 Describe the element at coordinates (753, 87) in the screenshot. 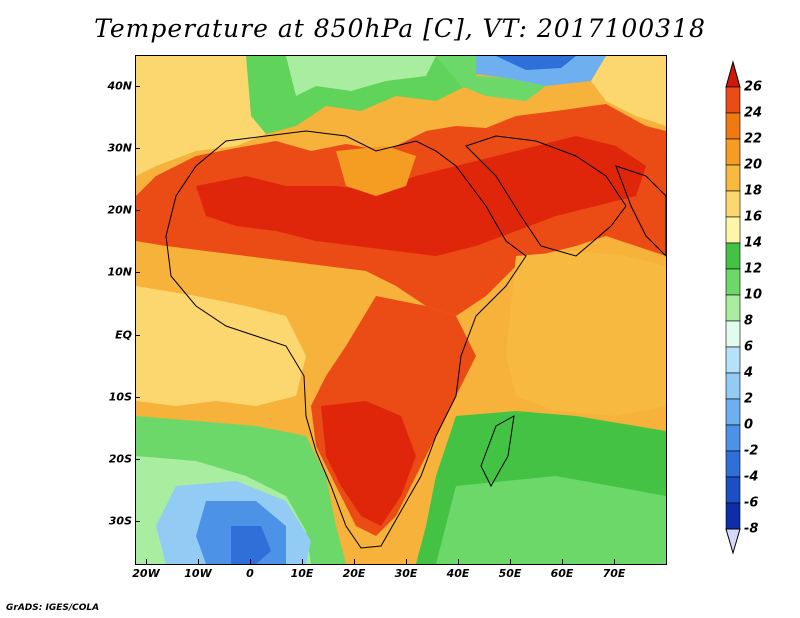

I see `colorbar-label: 26` at that location.